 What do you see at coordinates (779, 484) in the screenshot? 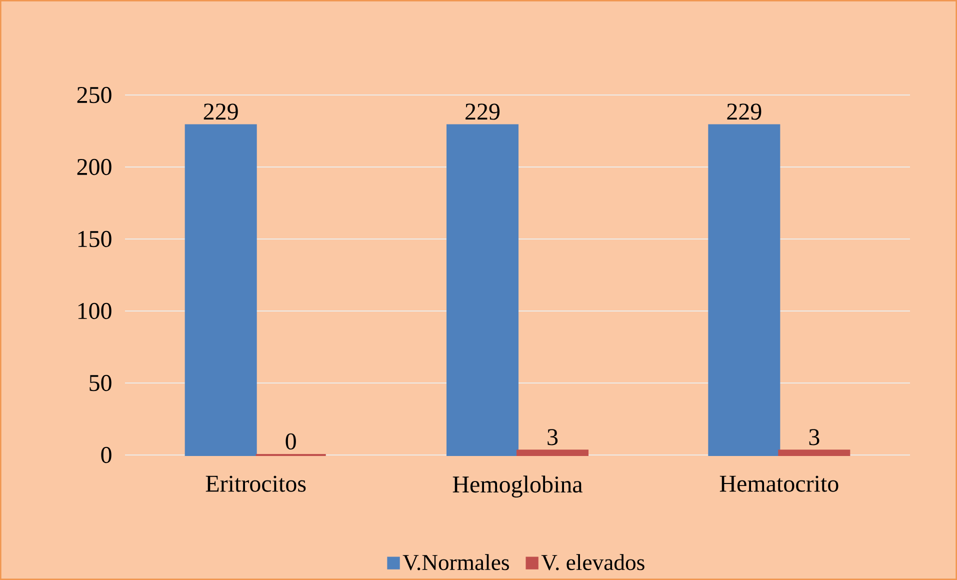
I see `x-tick-label: Hematocrito` at bounding box center [779, 484].